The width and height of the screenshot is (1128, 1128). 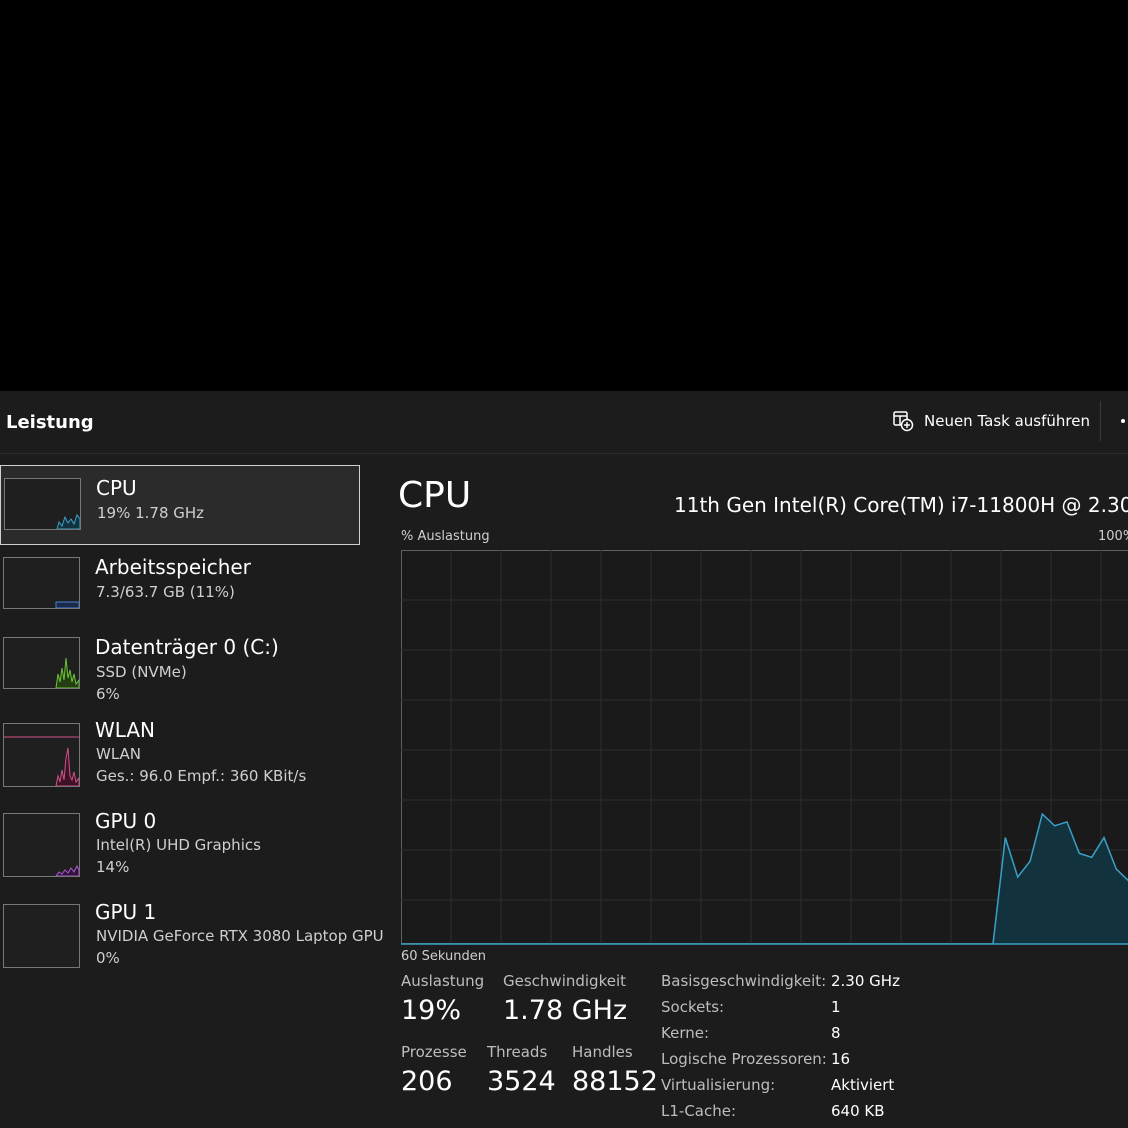 I want to click on sockets-value: 1, so click(x=836, y=1007).